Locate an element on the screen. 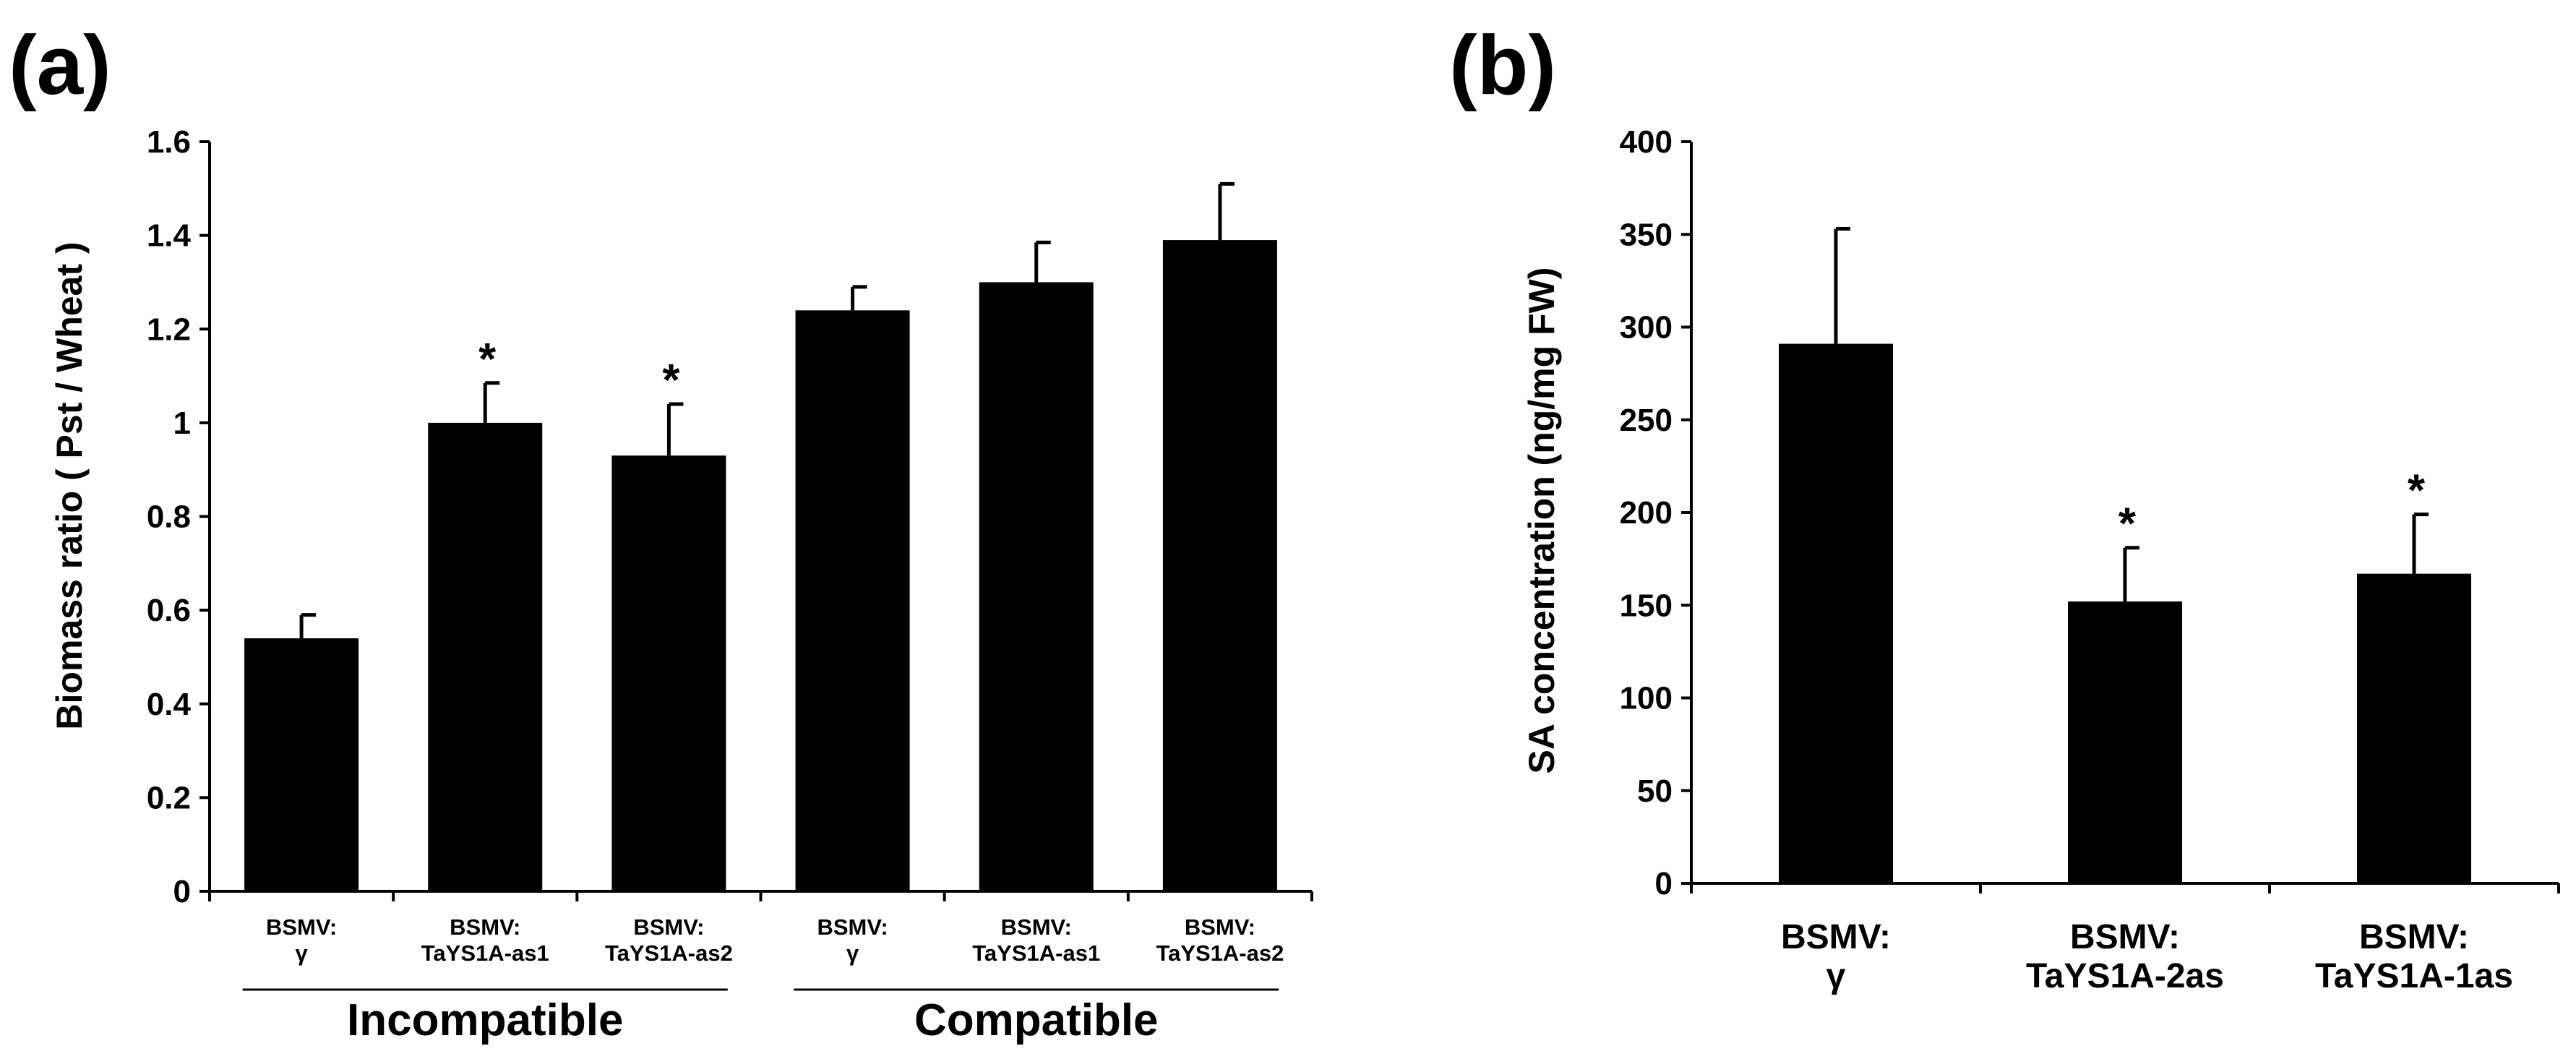 The image size is (2576, 1059). panel-b-y-tick-label: 300 is located at coordinates (1647, 328).